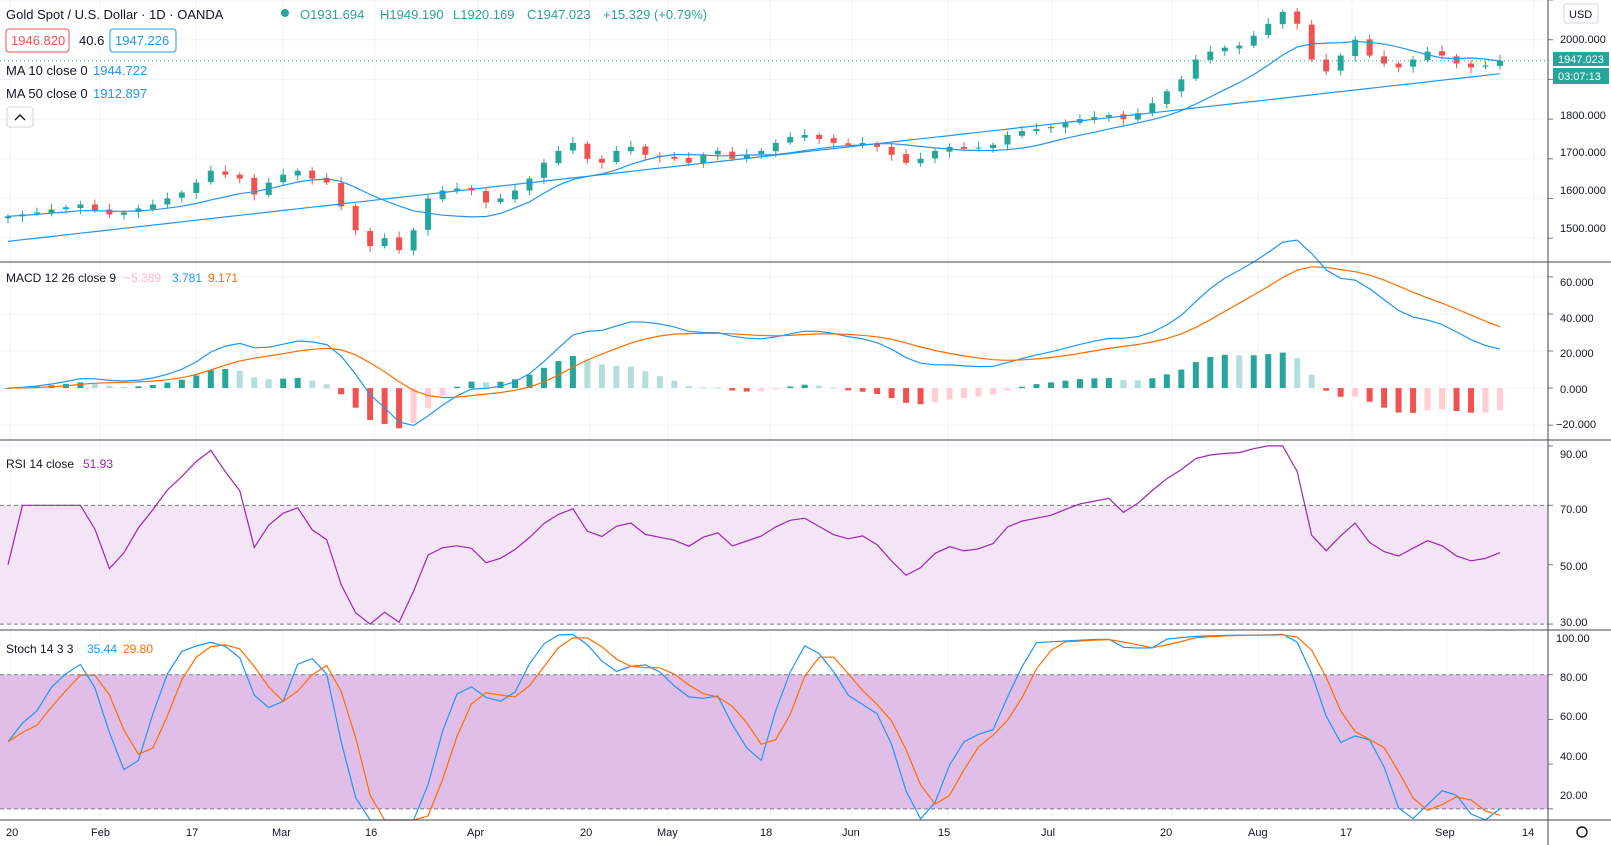 The height and width of the screenshot is (845, 1611). Describe the element at coordinates (371, 833) in the screenshot. I see `time-label: 16` at that location.